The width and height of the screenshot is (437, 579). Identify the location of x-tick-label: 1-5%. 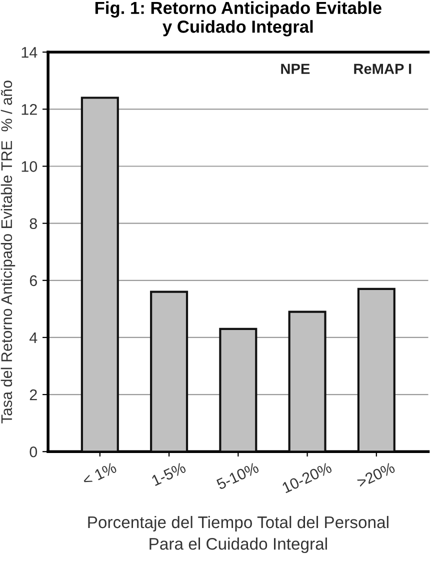
(168, 474).